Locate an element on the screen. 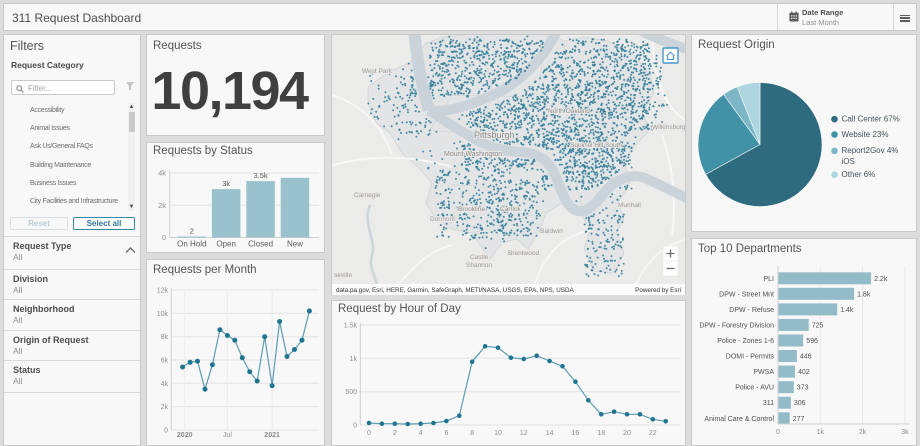 This screenshot has width=920, height=446. svg-text: Carrick is located at coordinates (510, 209).